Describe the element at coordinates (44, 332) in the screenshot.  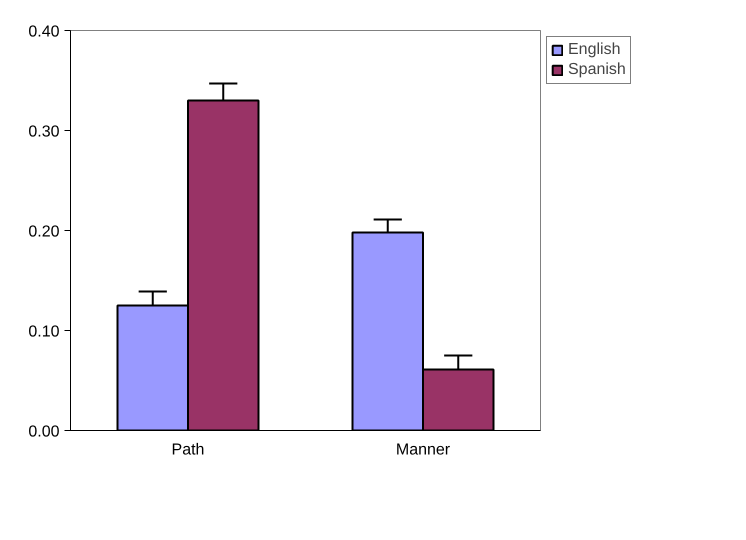
I see `y-tick-label: 0.10` at that location.